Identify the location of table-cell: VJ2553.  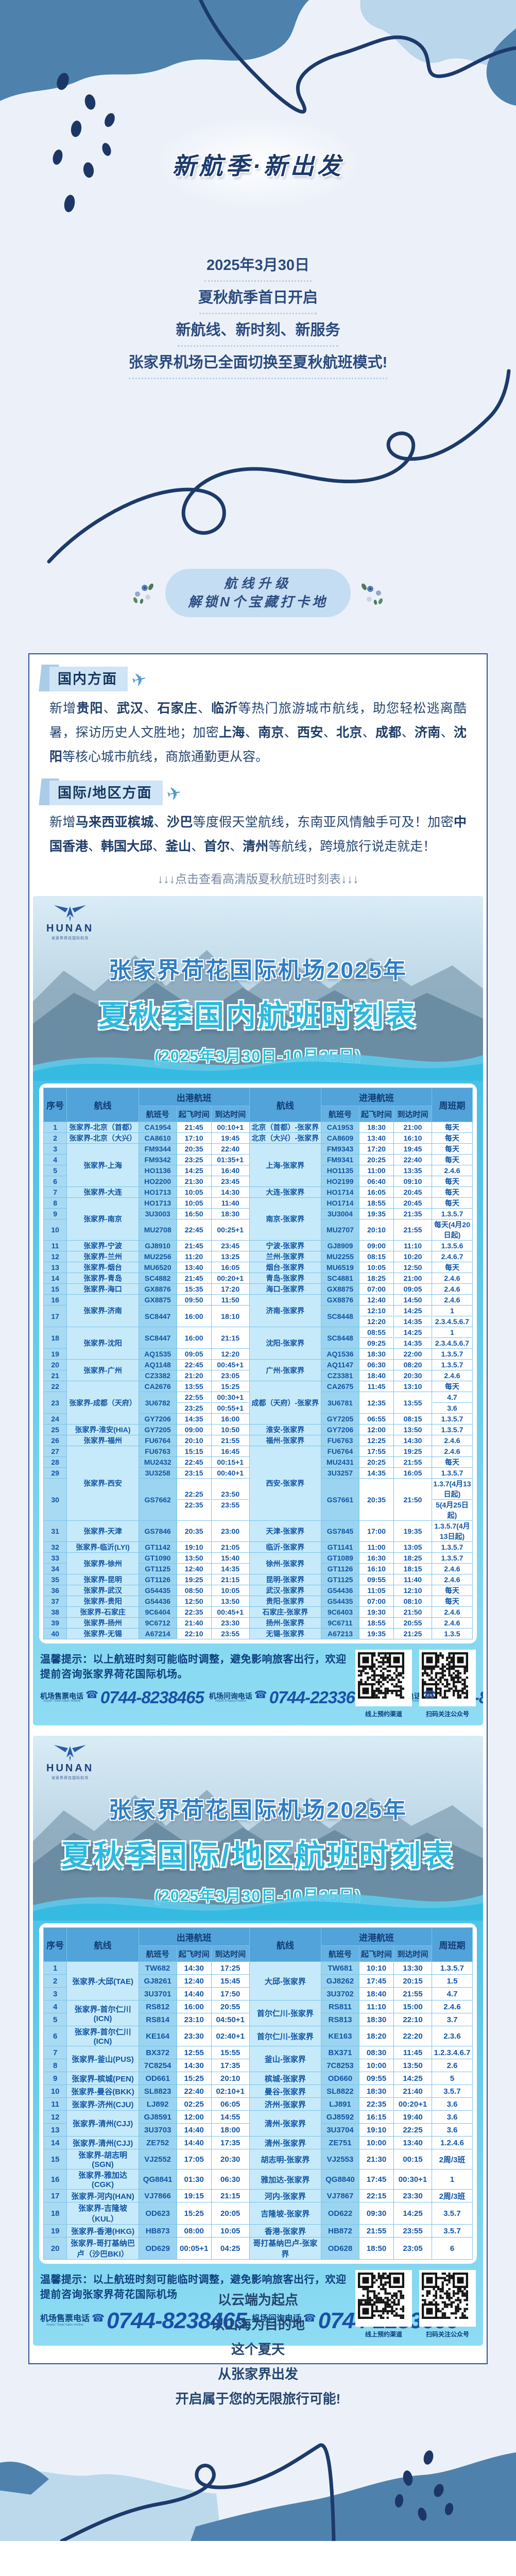
(340, 2159).